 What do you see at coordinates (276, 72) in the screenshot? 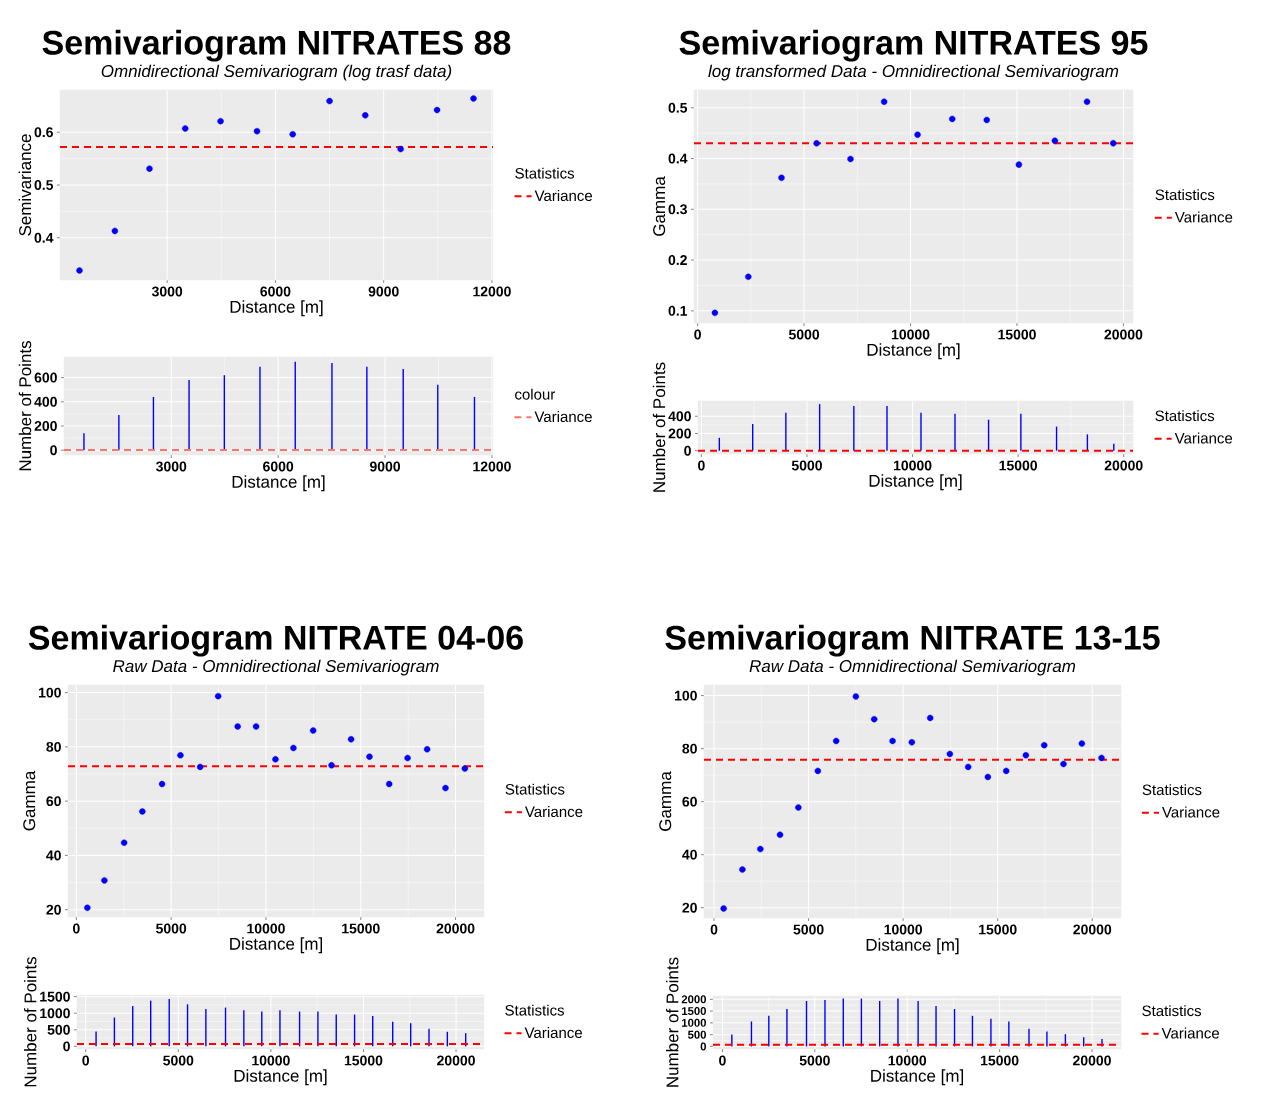
I see `chart-subtitle: Omnidirectional Semivariogram (log trasf data)` at bounding box center [276, 72].